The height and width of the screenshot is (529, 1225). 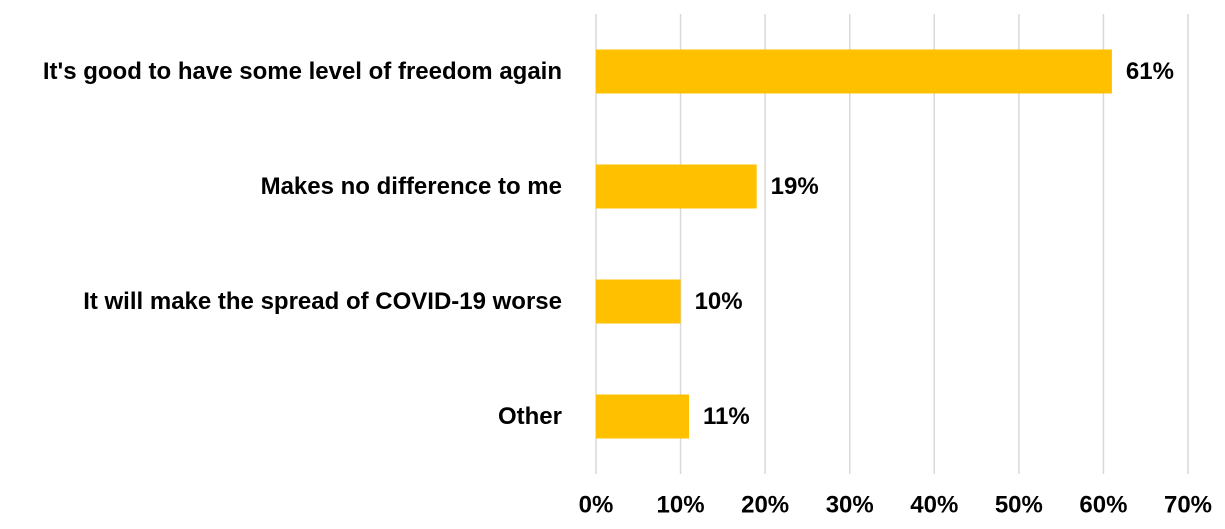 What do you see at coordinates (681, 505) in the screenshot?
I see `x-tick-label: 10%` at bounding box center [681, 505].